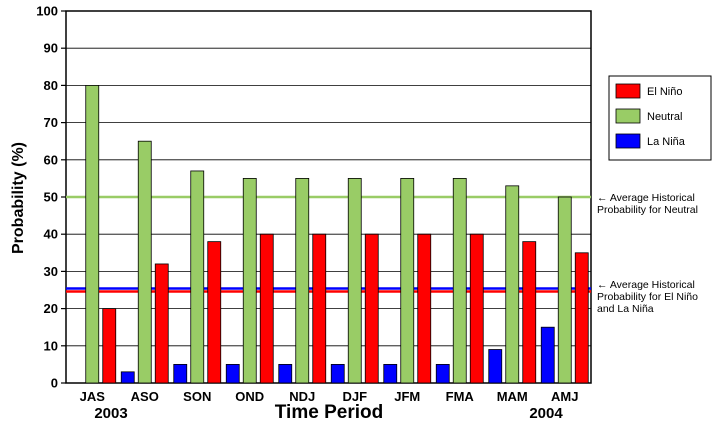 The height and width of the screenshot is (423, 724). What do you see at coordinates (354, 280) in the screenshot?
I see `bar-neutral-djf` at bounding box center [354, 280].